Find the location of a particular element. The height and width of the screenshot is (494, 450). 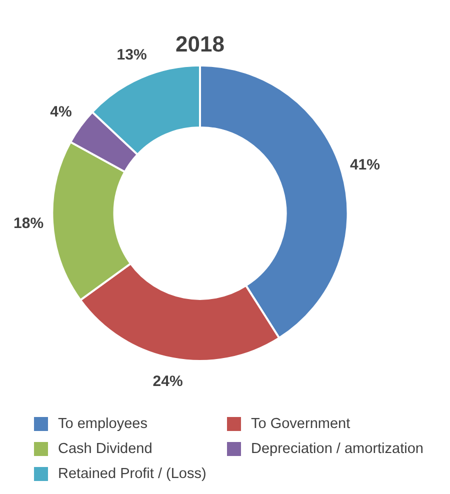

legend-label: To employees is located at coordinates (103, 424).